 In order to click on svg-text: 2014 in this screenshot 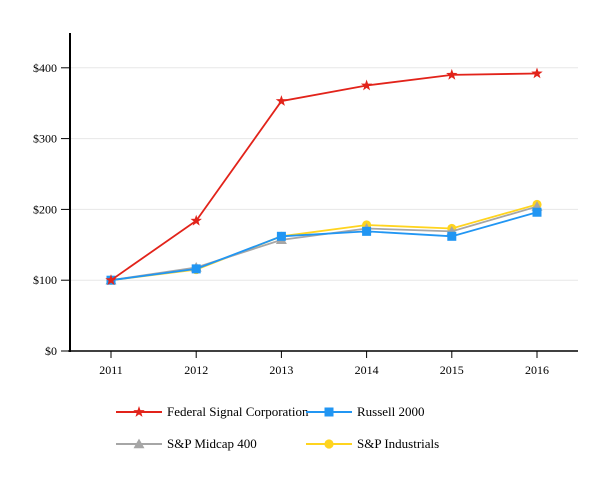, I will do `click(367, 370)`.